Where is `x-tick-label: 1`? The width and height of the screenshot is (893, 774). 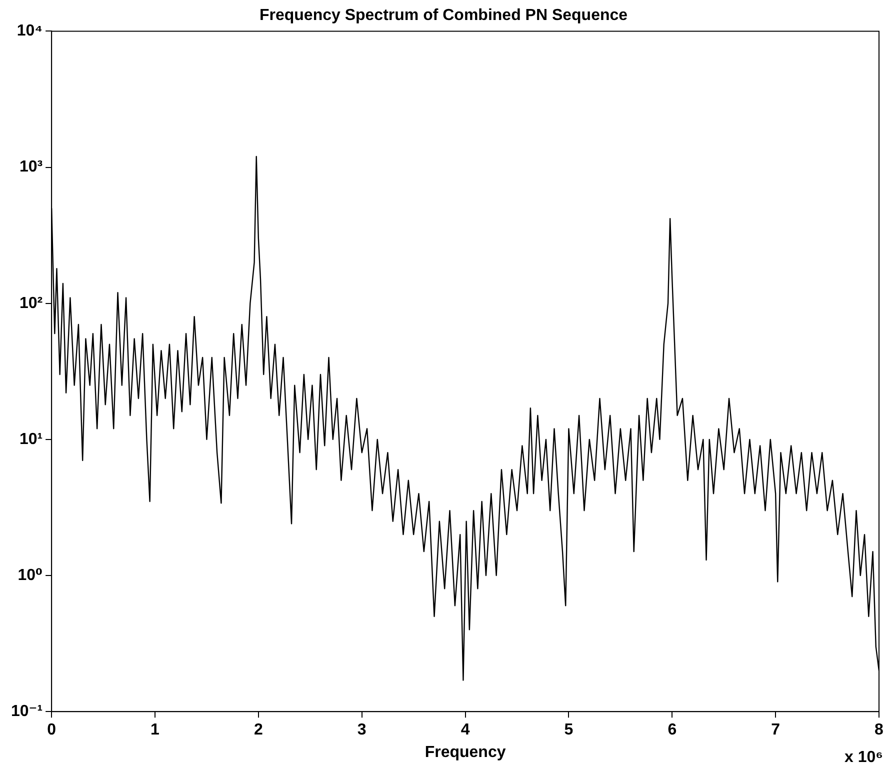 x-tick-label: 1 is located at coordinates (155, 730).